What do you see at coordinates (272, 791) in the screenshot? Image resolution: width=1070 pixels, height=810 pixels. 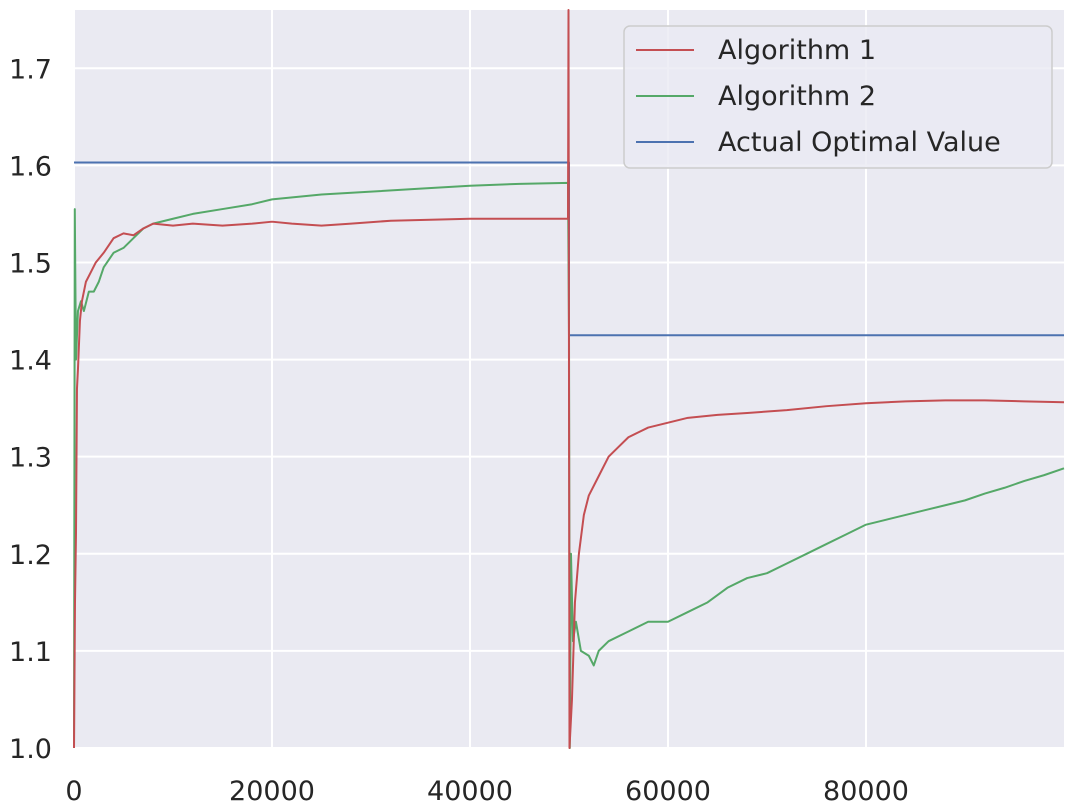 I see `x-tick-label: 20000` at bounding box center [272, 791].